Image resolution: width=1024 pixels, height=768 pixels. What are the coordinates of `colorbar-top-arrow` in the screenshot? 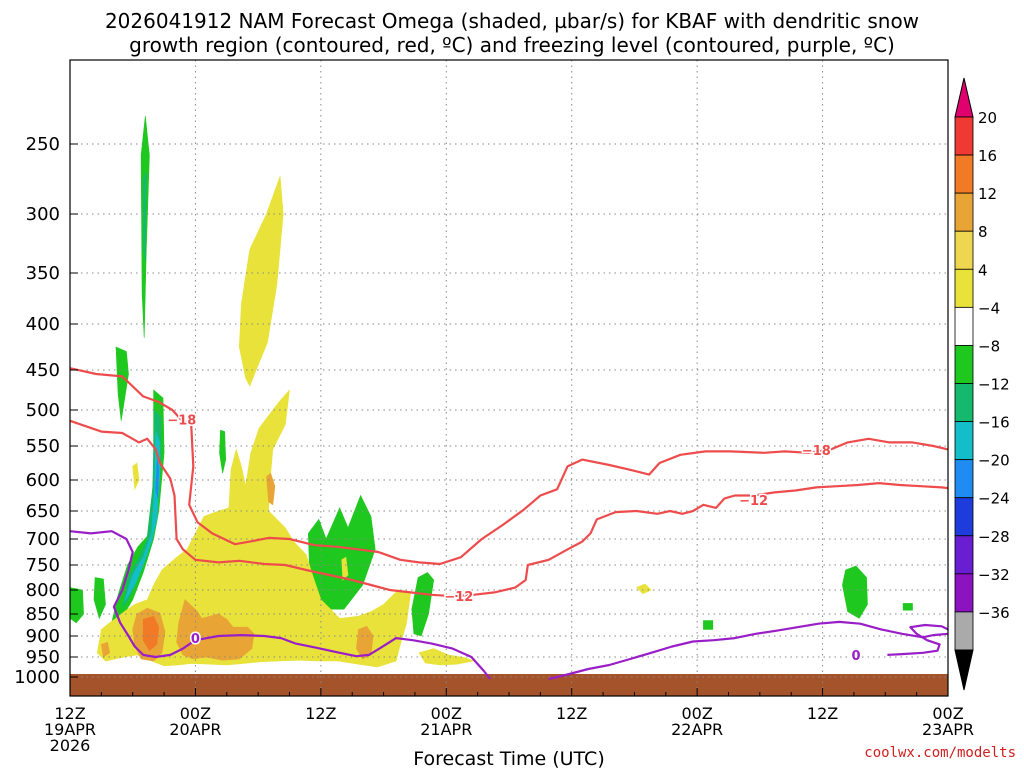 It's located at (964, 97).